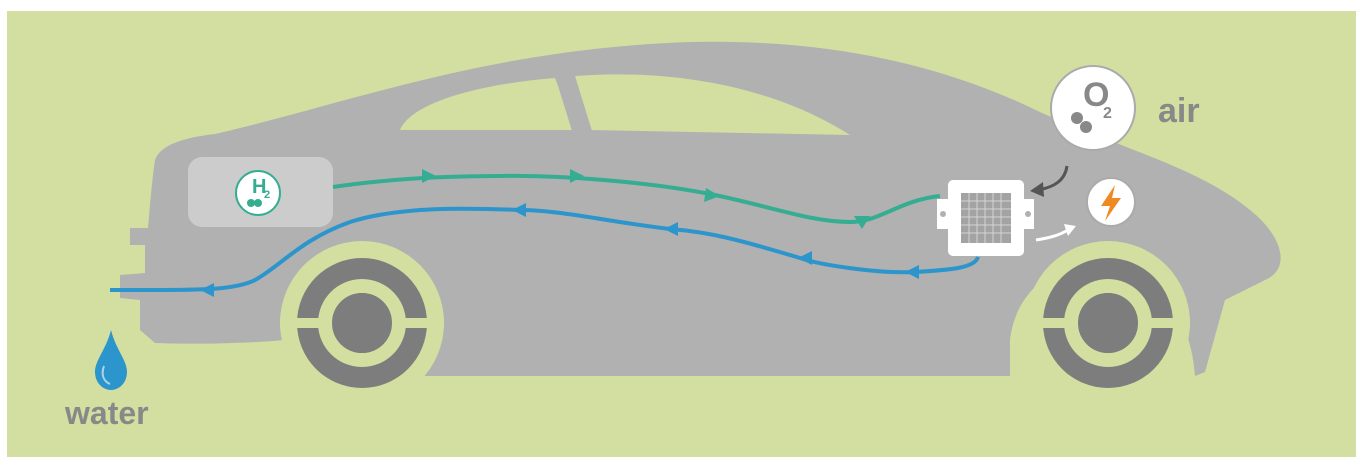 This screenshot has width=1362, height=459. What do you see at coordinates (1107, 113) in the screenshot?
I see `oxygen-subscript: 2` at bounding box center [1107, 113].